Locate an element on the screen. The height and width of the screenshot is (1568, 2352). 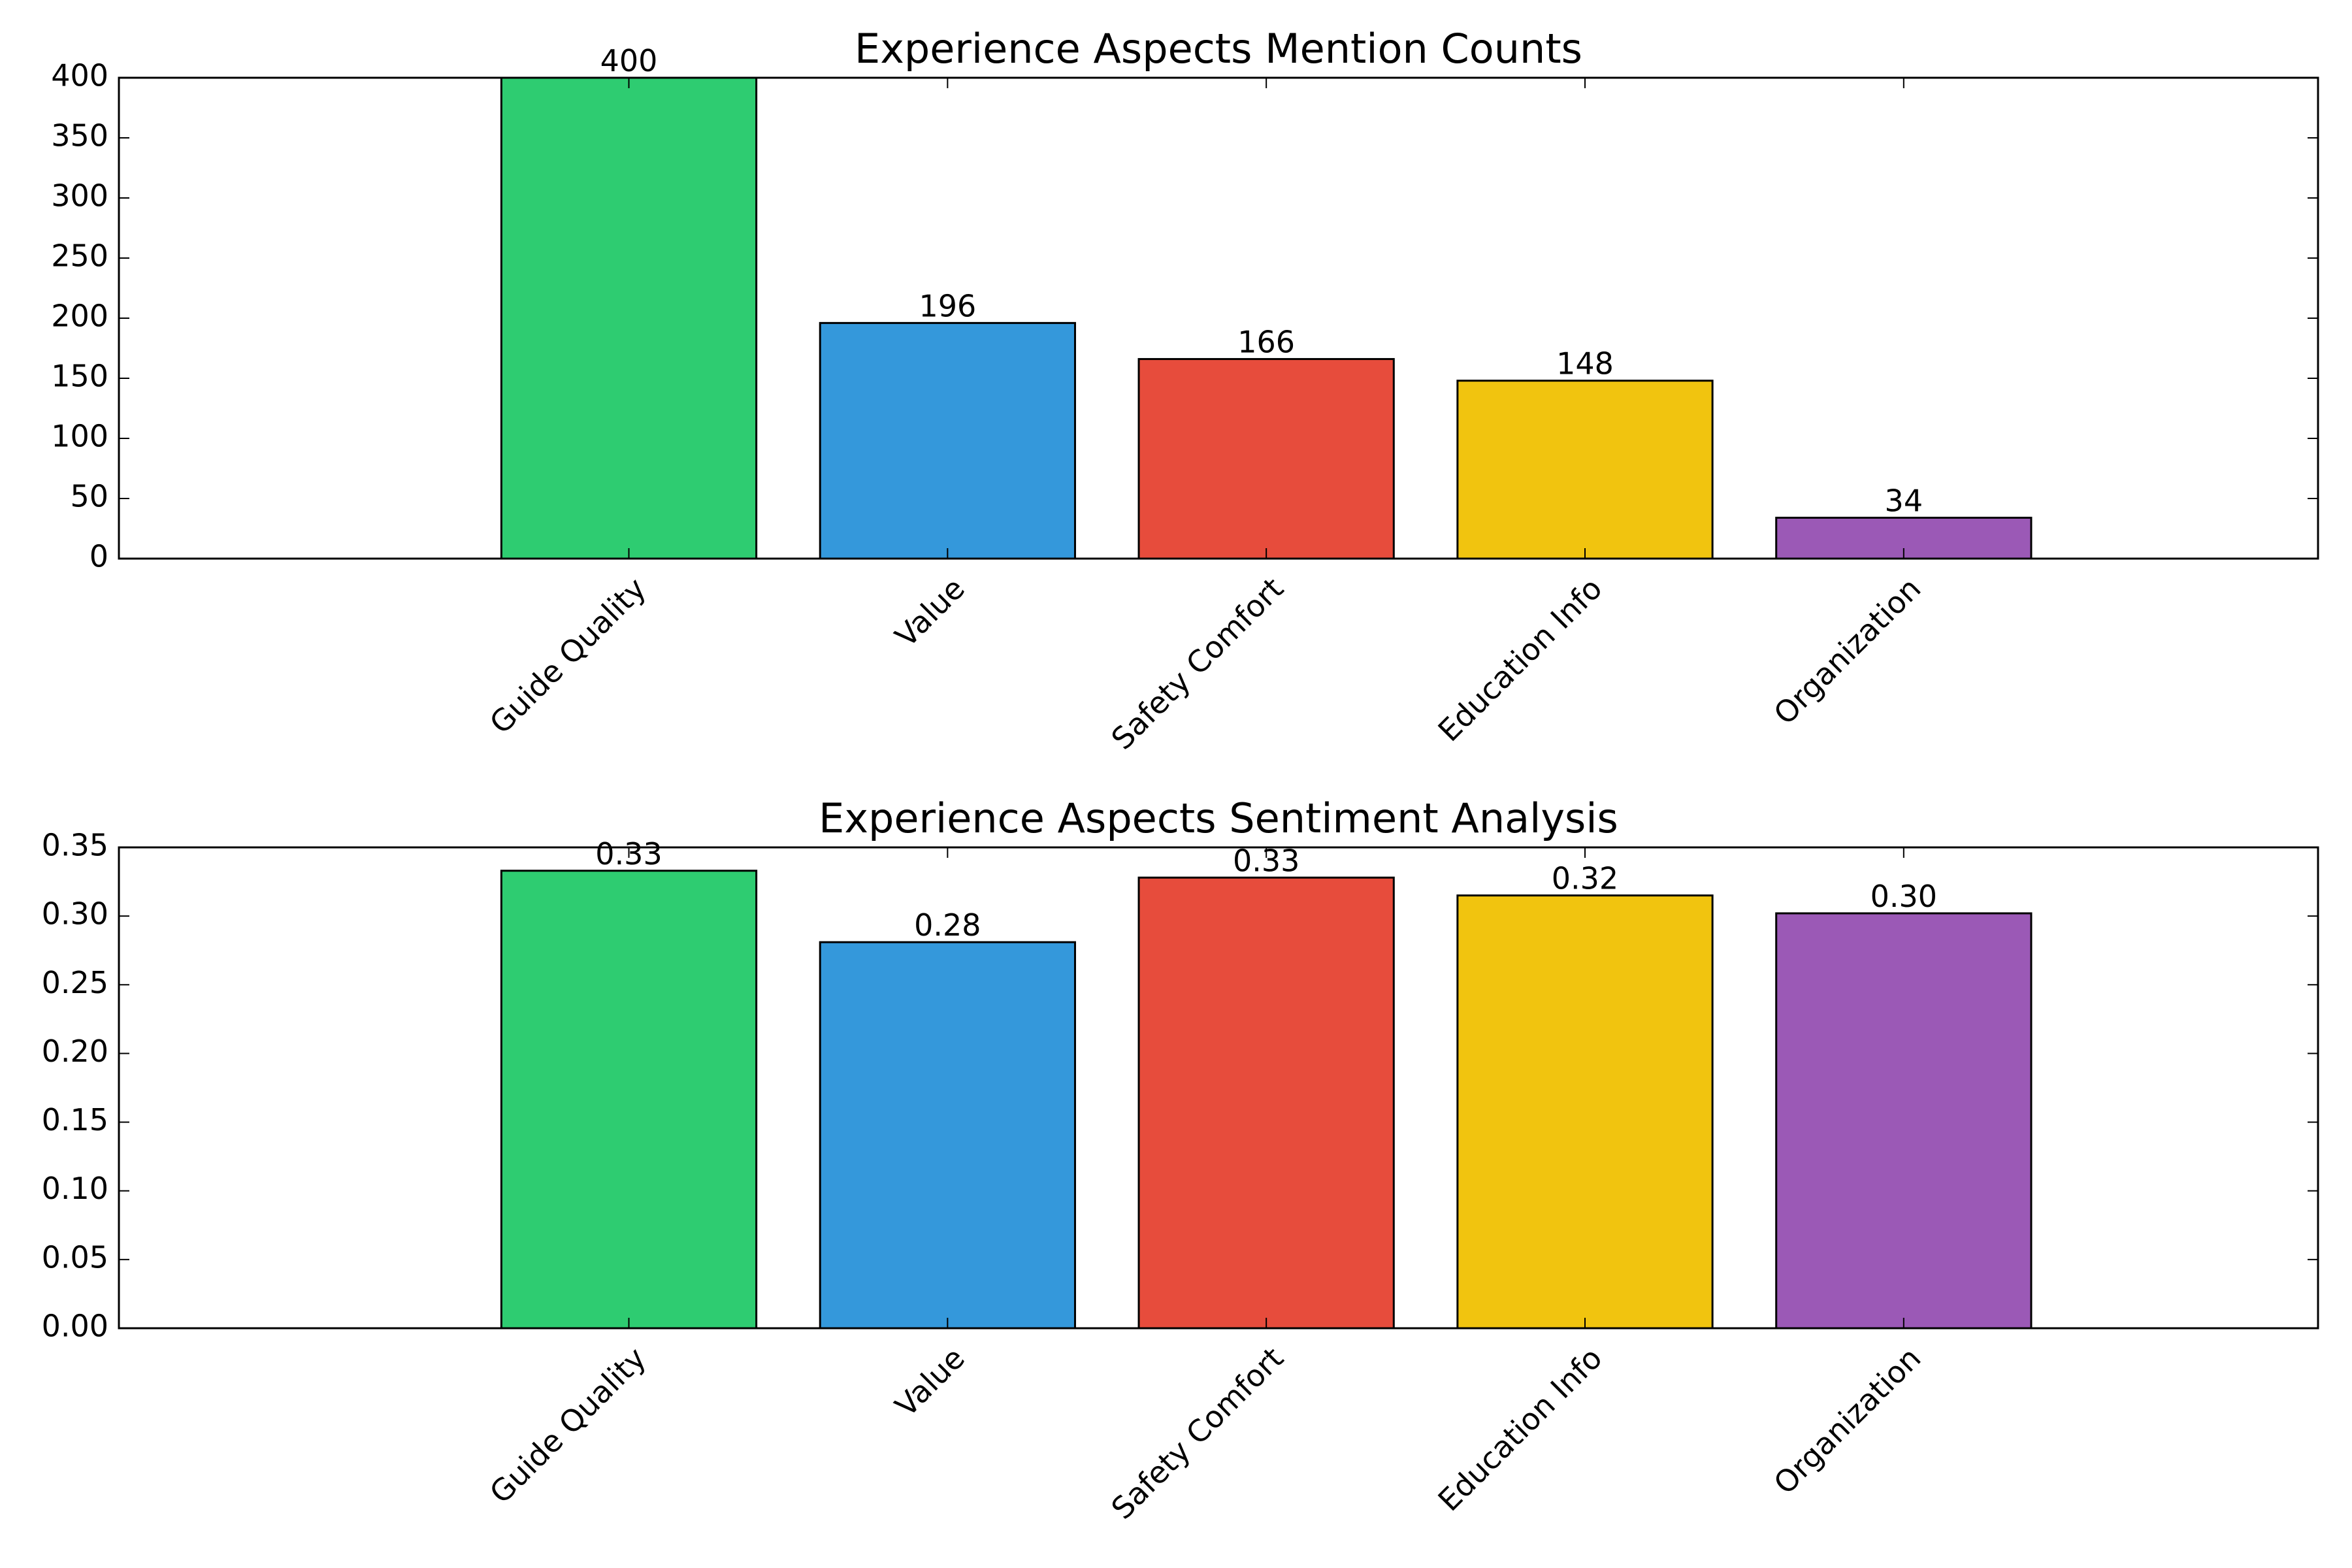
value-label-value: 196 is located at coordinates (947, 305).